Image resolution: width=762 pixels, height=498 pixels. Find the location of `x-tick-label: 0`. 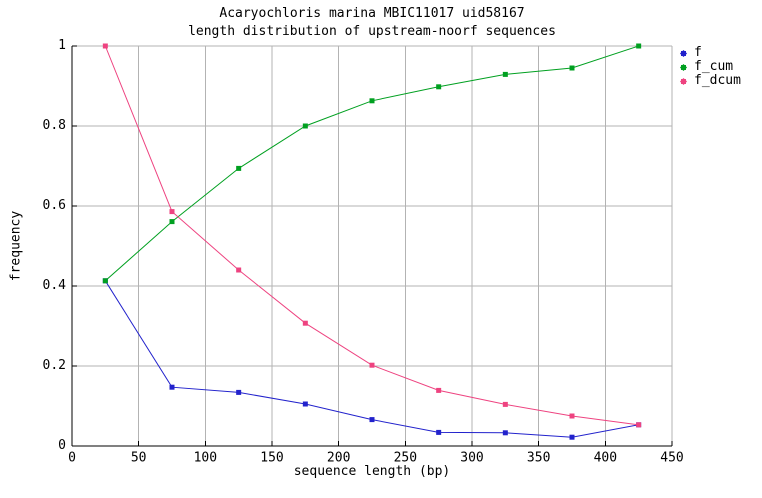

x-tick-label: 0 is located at coordinates (72, 458).